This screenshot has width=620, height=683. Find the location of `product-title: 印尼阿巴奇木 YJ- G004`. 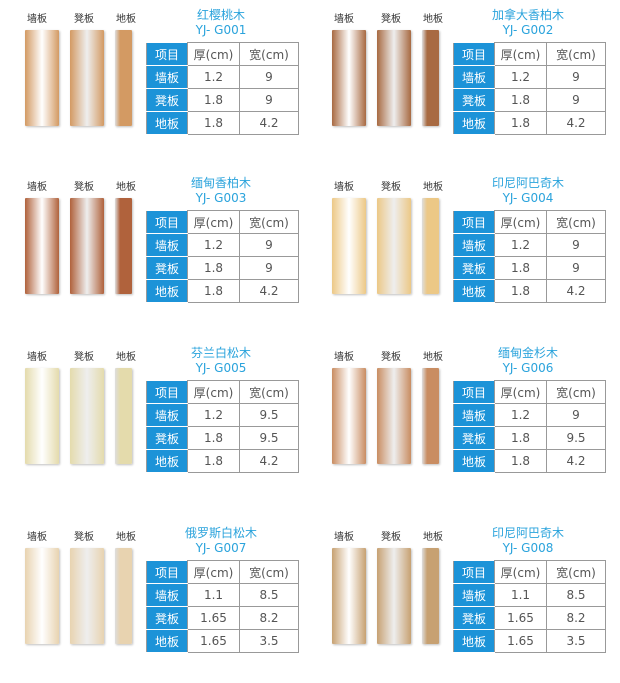

product-title: 印尼阿巴奇木 YJ- G004 is located at coordinates (527, 190).